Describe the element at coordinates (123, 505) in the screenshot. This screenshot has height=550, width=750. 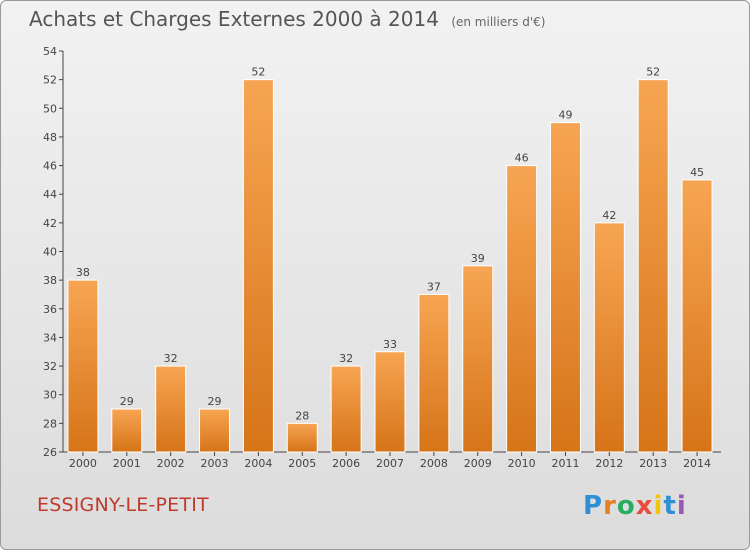
I see `commune-name: ESSIGNY-LE-PETIT` at that location.